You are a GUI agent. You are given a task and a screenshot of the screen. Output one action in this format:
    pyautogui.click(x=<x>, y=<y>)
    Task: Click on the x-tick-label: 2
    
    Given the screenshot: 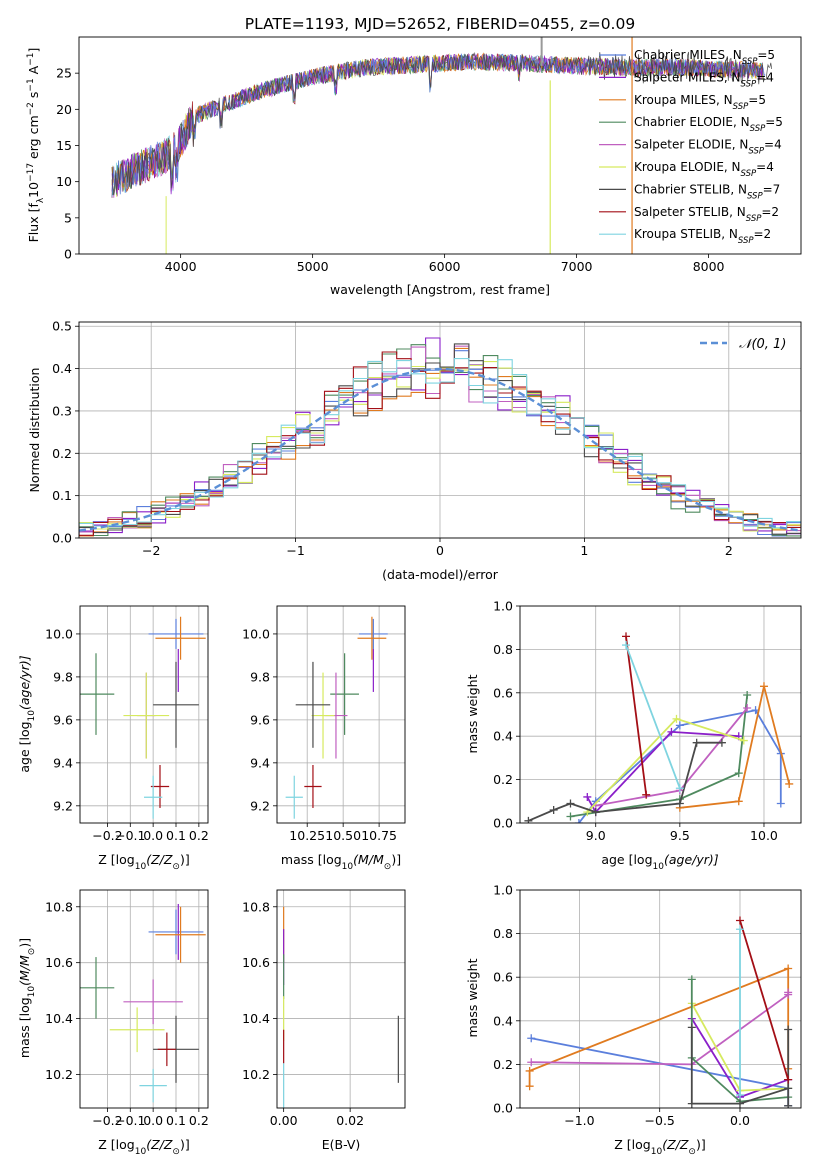 What is the action you would take?
    pyautogui.click(x=729, y=550)
    